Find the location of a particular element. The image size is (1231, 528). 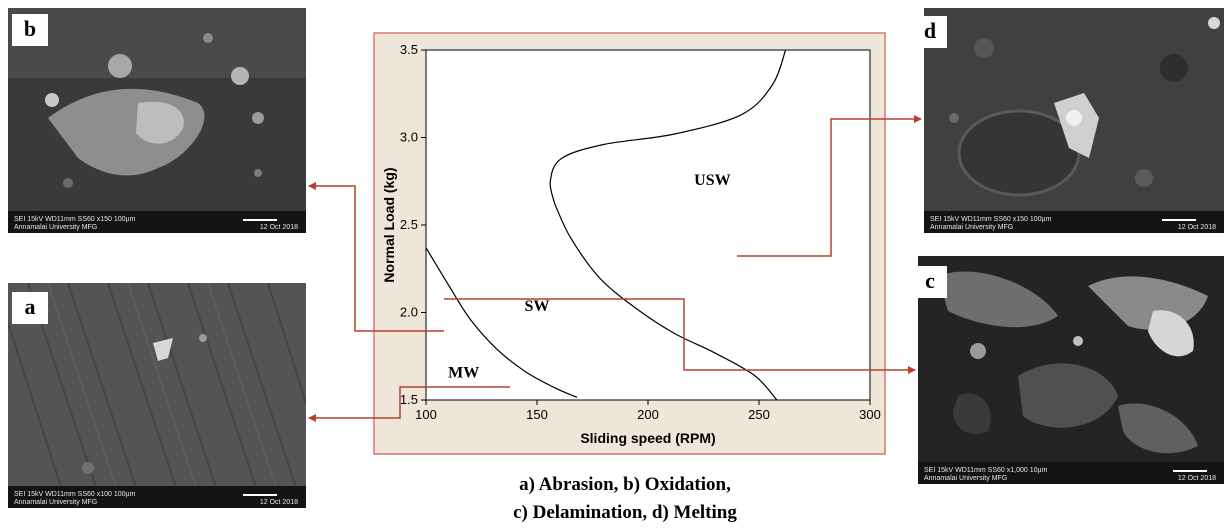

x-tick-label: 200 is located at coordinates (648, 414).